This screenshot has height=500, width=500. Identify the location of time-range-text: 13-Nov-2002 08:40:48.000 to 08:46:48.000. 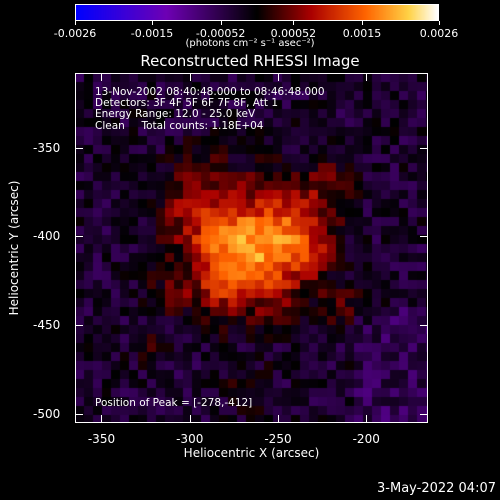
(210, 92).